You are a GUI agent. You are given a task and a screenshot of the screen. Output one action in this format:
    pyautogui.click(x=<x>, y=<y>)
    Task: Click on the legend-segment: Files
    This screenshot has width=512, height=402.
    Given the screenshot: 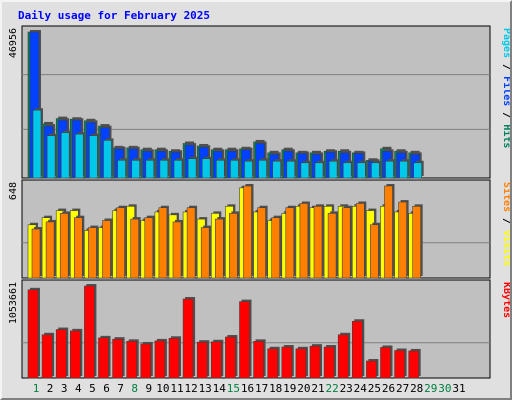 What is the action you would take?
    pyautogui.click(x=505, y=91)
    